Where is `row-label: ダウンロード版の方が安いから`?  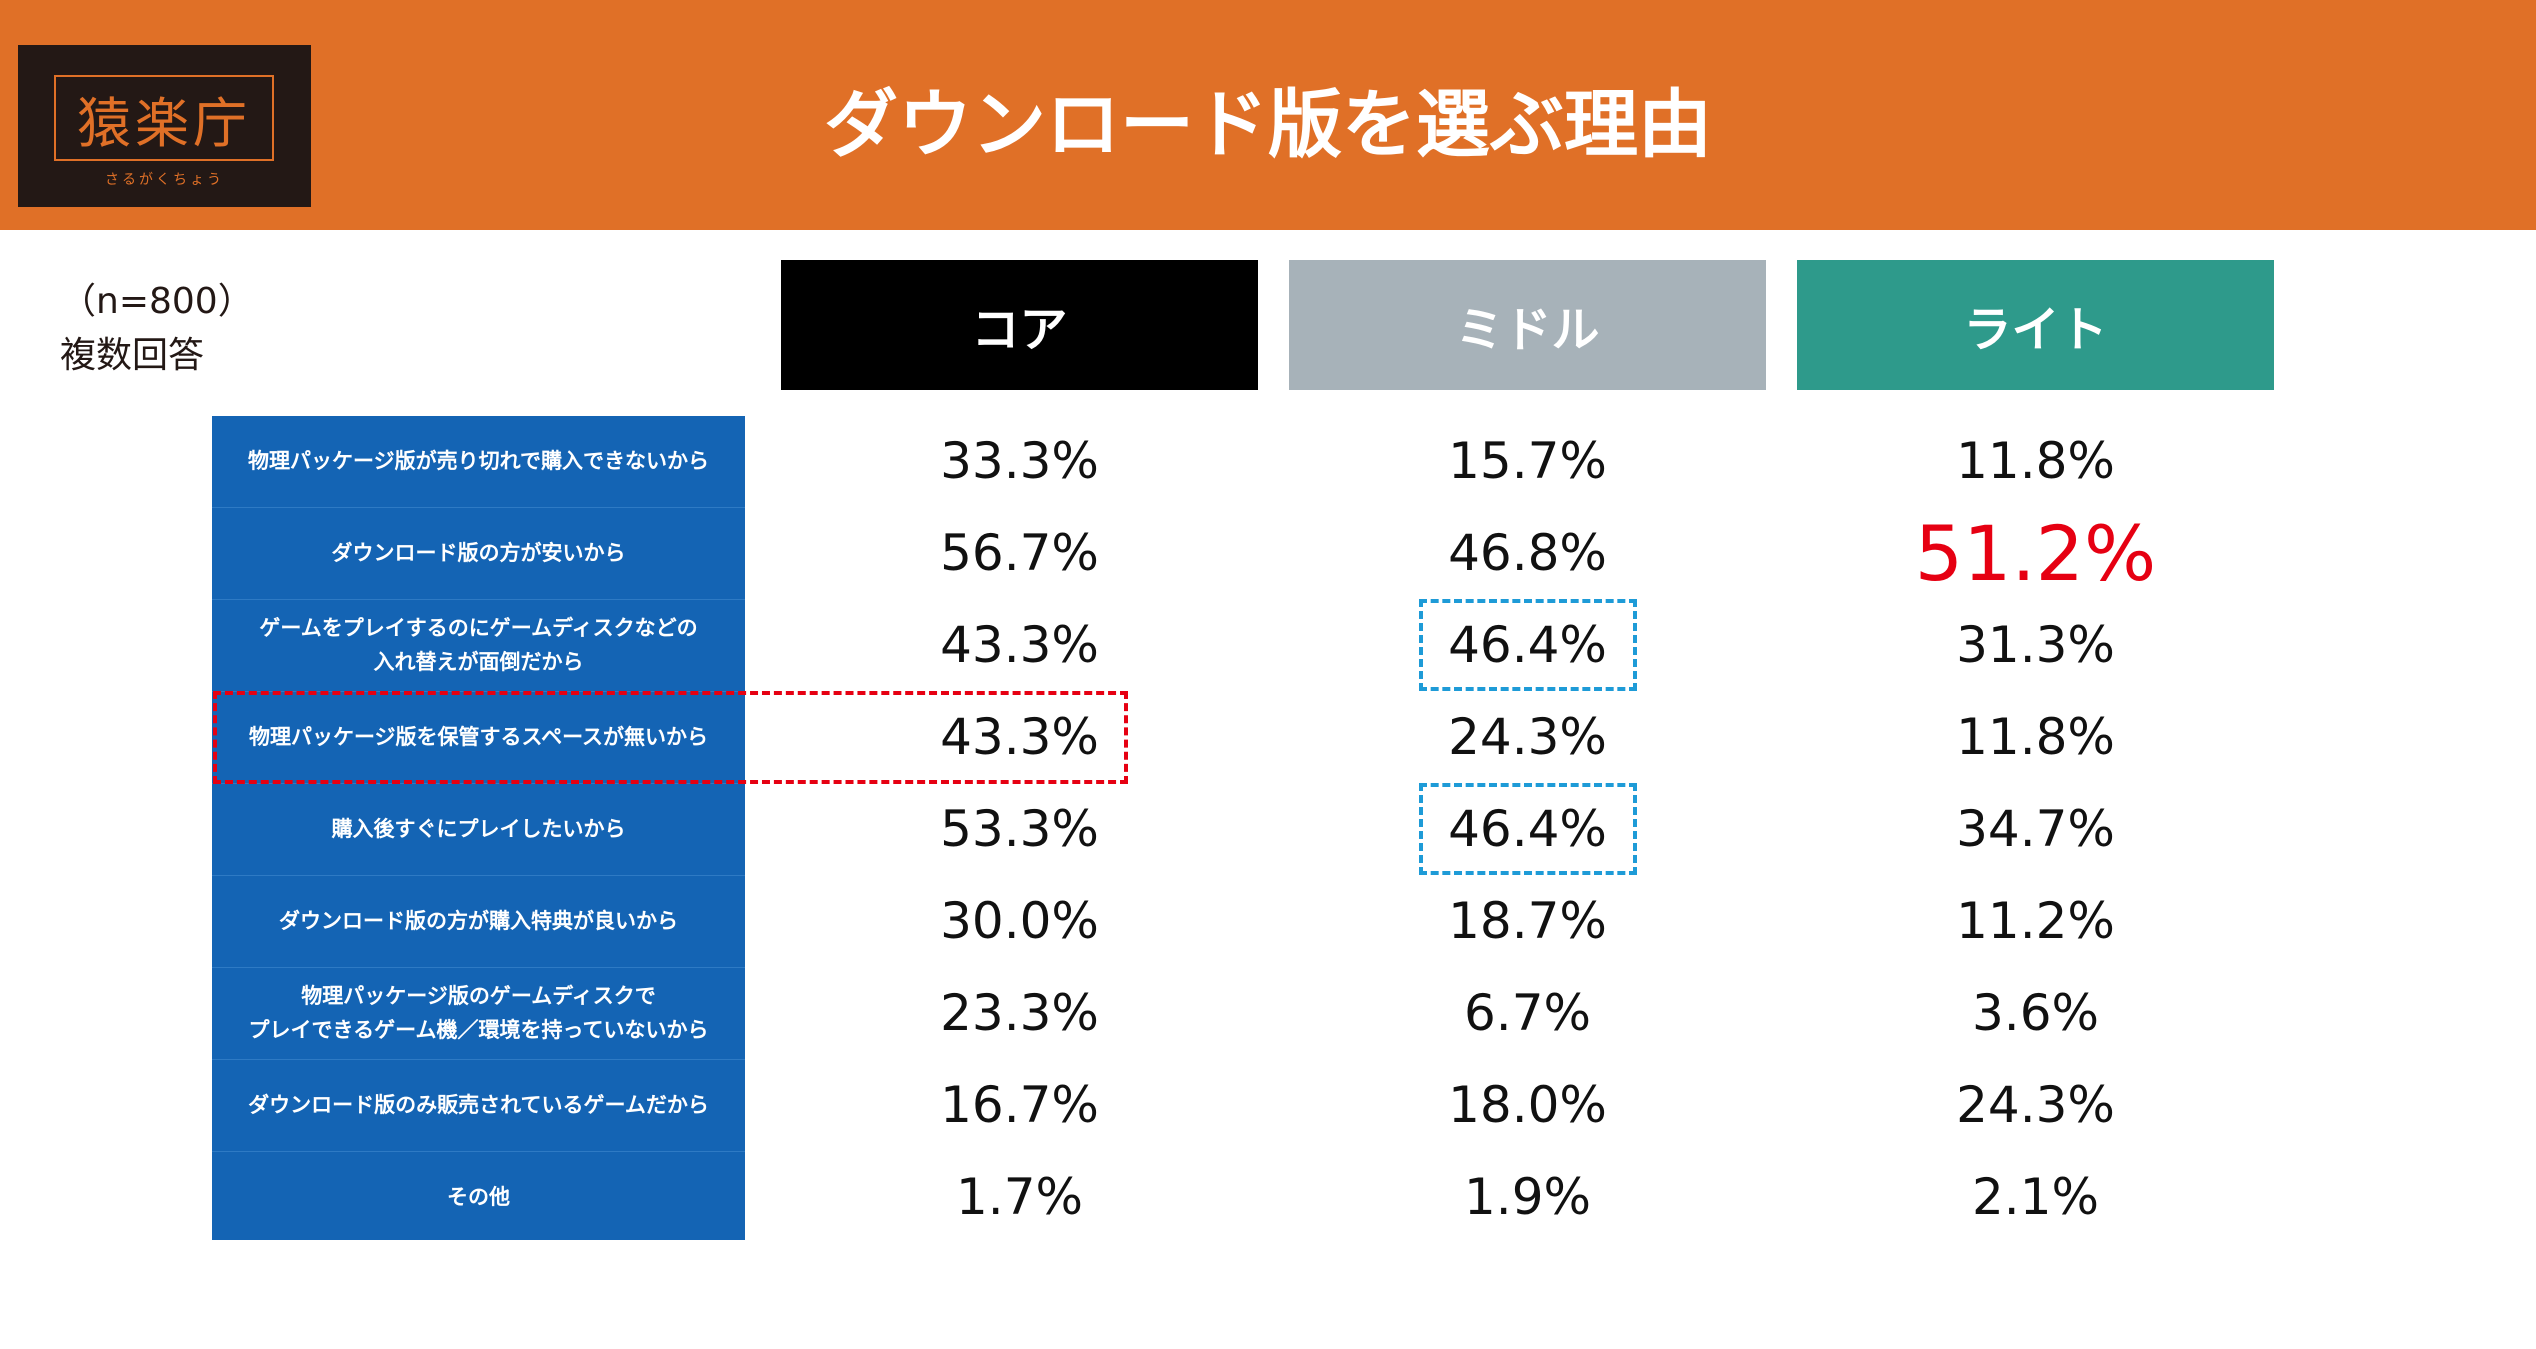 row-label: ダウンロード版の方が安いから is located at coordinates (478, 553).